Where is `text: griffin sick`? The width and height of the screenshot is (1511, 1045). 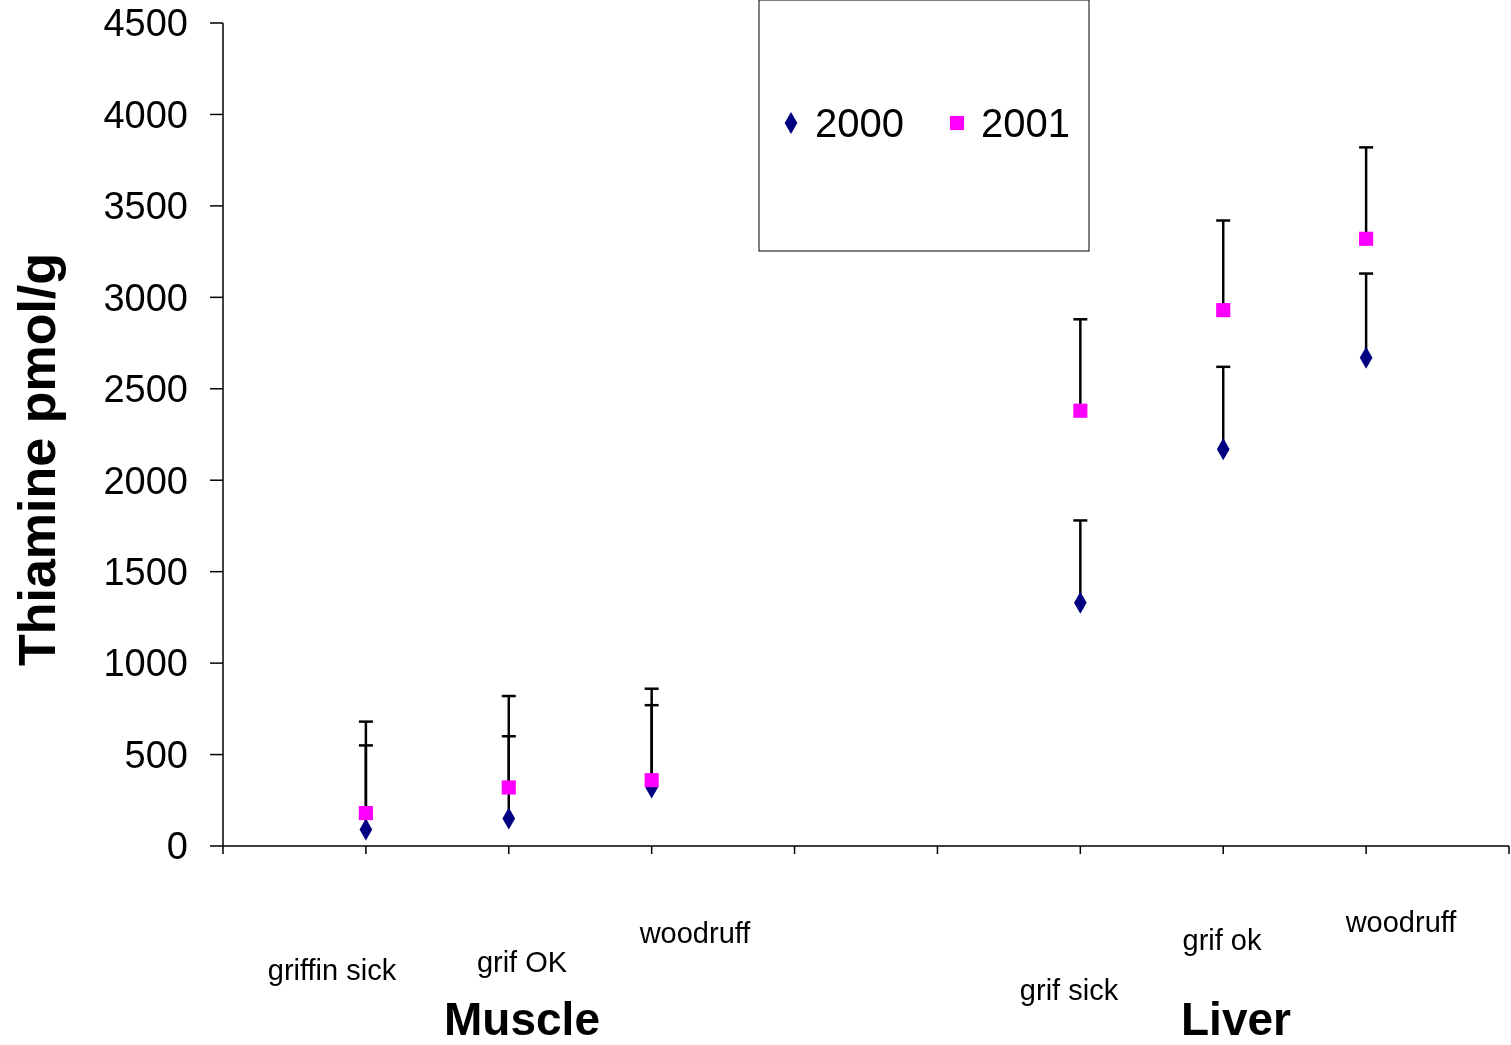
text: griffin sick is located at coordinates (332, 970).